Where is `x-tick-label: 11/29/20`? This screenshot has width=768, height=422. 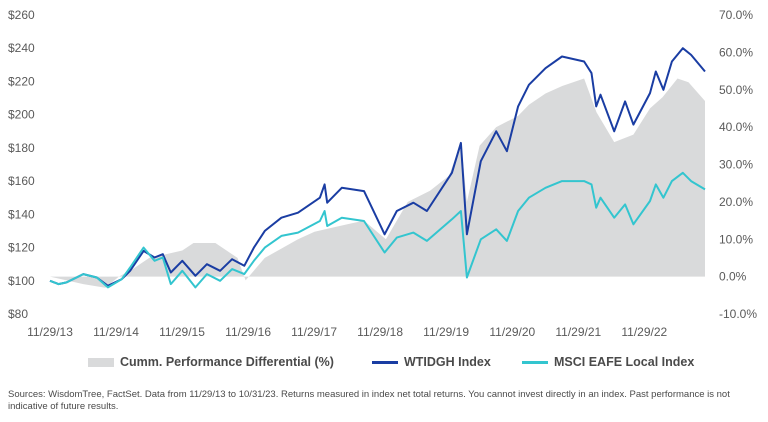
x-tick-label: 11/29/20 is located at coordinates (512, 332).